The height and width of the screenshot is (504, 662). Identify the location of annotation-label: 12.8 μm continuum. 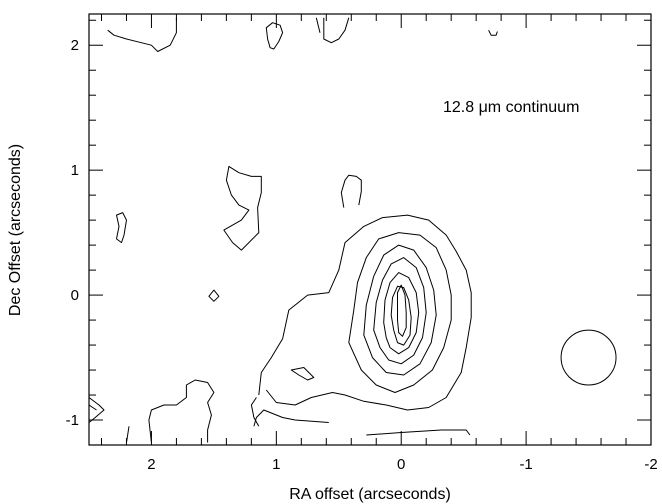
(511, 107).